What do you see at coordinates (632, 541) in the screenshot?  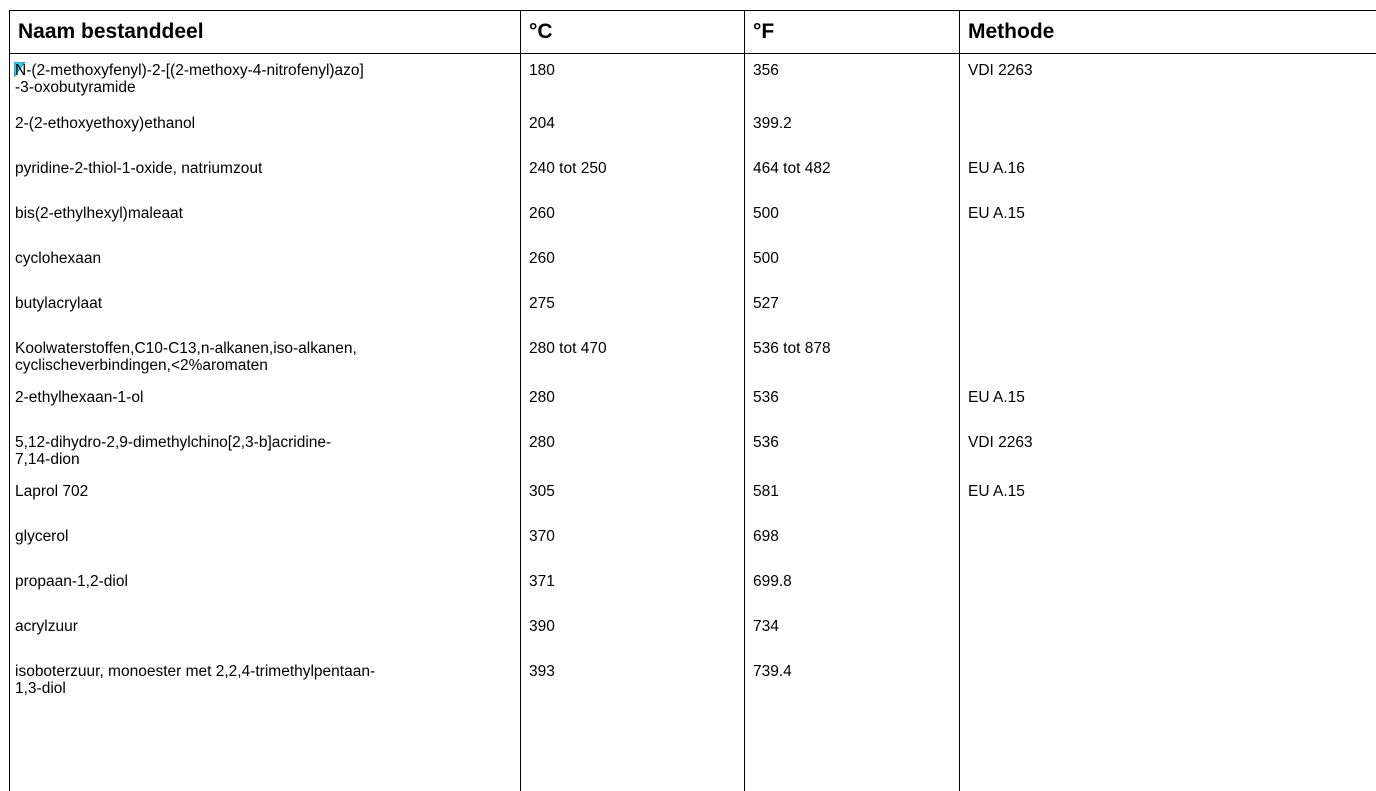 I see `celsius-cell: 370` at bounding box center [632, 541].